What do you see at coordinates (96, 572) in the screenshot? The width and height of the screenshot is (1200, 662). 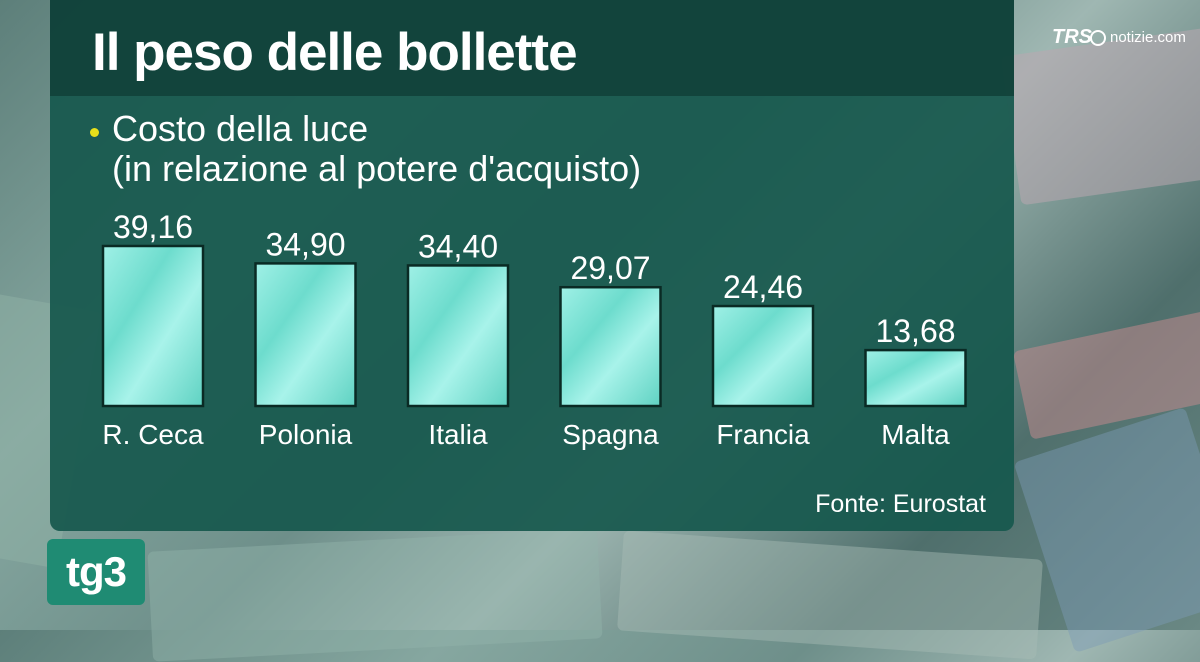 I see `channel-logo: tg3` at bounding box center [96, 572].